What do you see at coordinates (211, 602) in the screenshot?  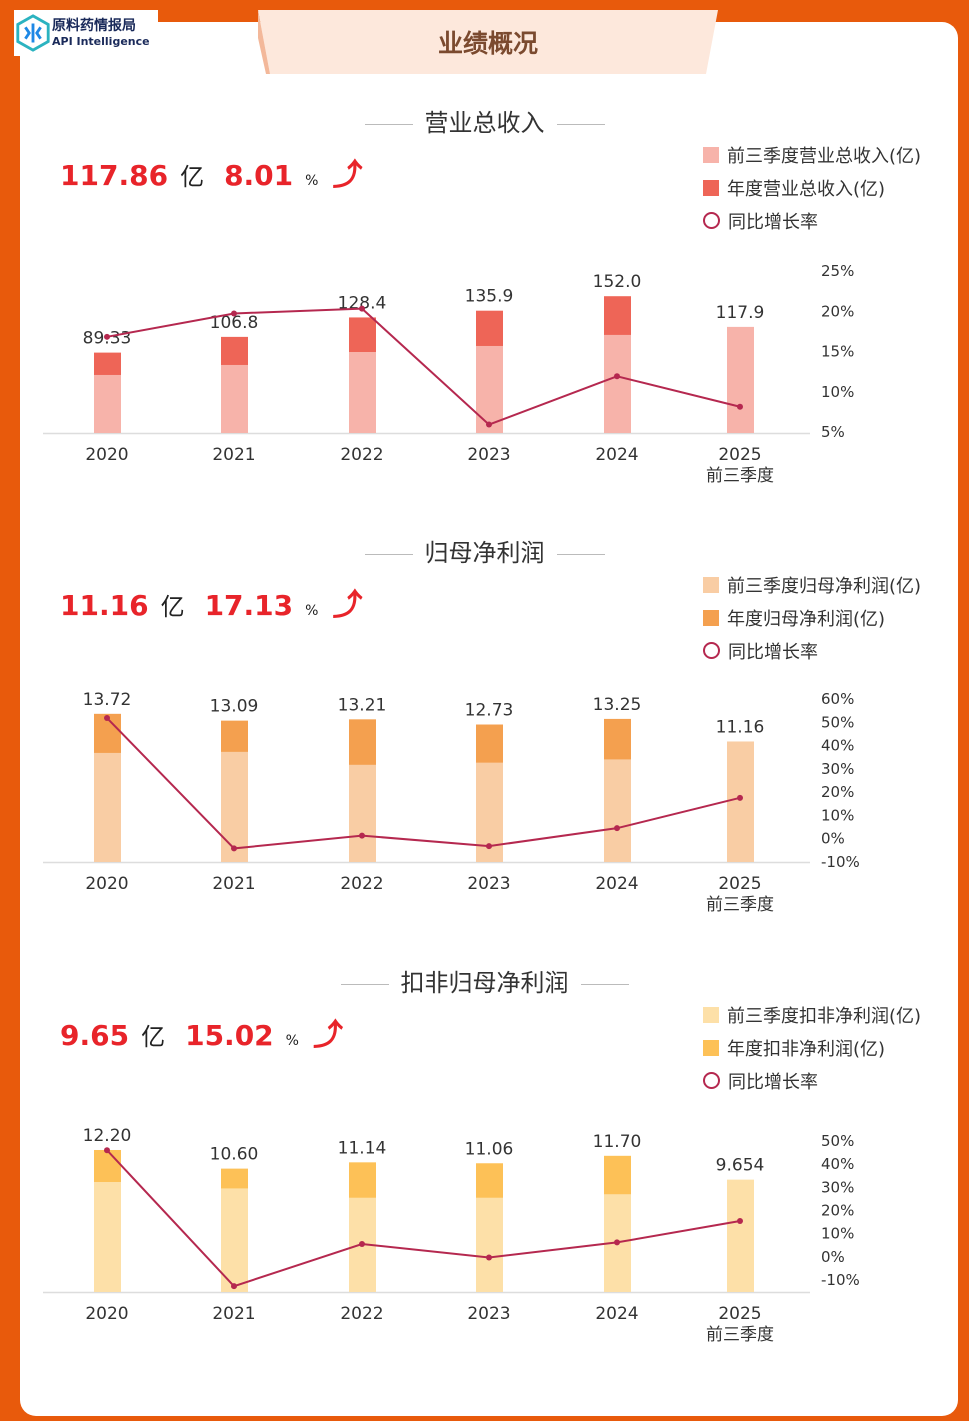 I see `summary-stats: 11.16 亿 17.13 % ⤴` at bounding box center [211, 602].